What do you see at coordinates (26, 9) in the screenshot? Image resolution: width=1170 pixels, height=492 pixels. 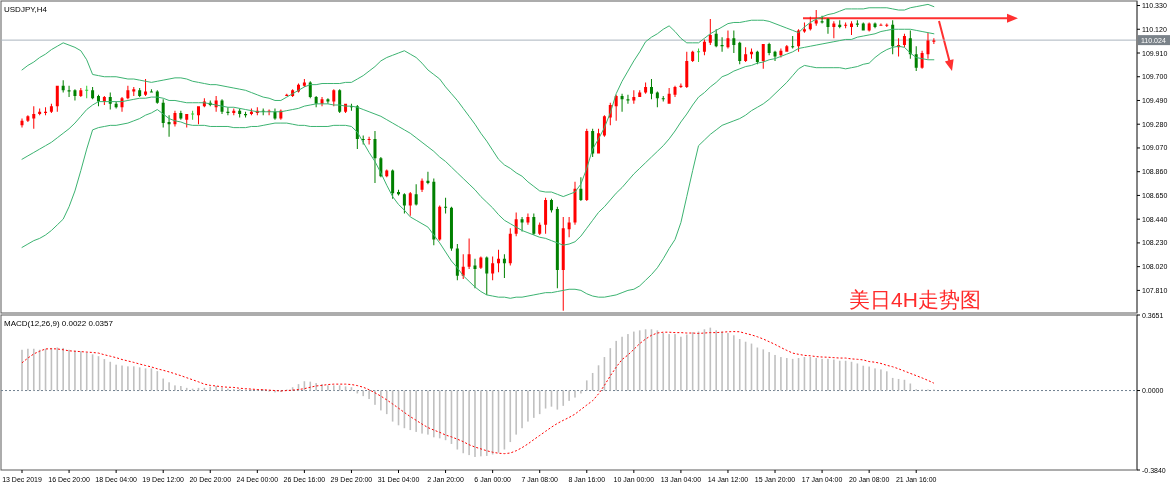 I see `chart-title: USDJPY,H4` at bounding box center [26, 9].